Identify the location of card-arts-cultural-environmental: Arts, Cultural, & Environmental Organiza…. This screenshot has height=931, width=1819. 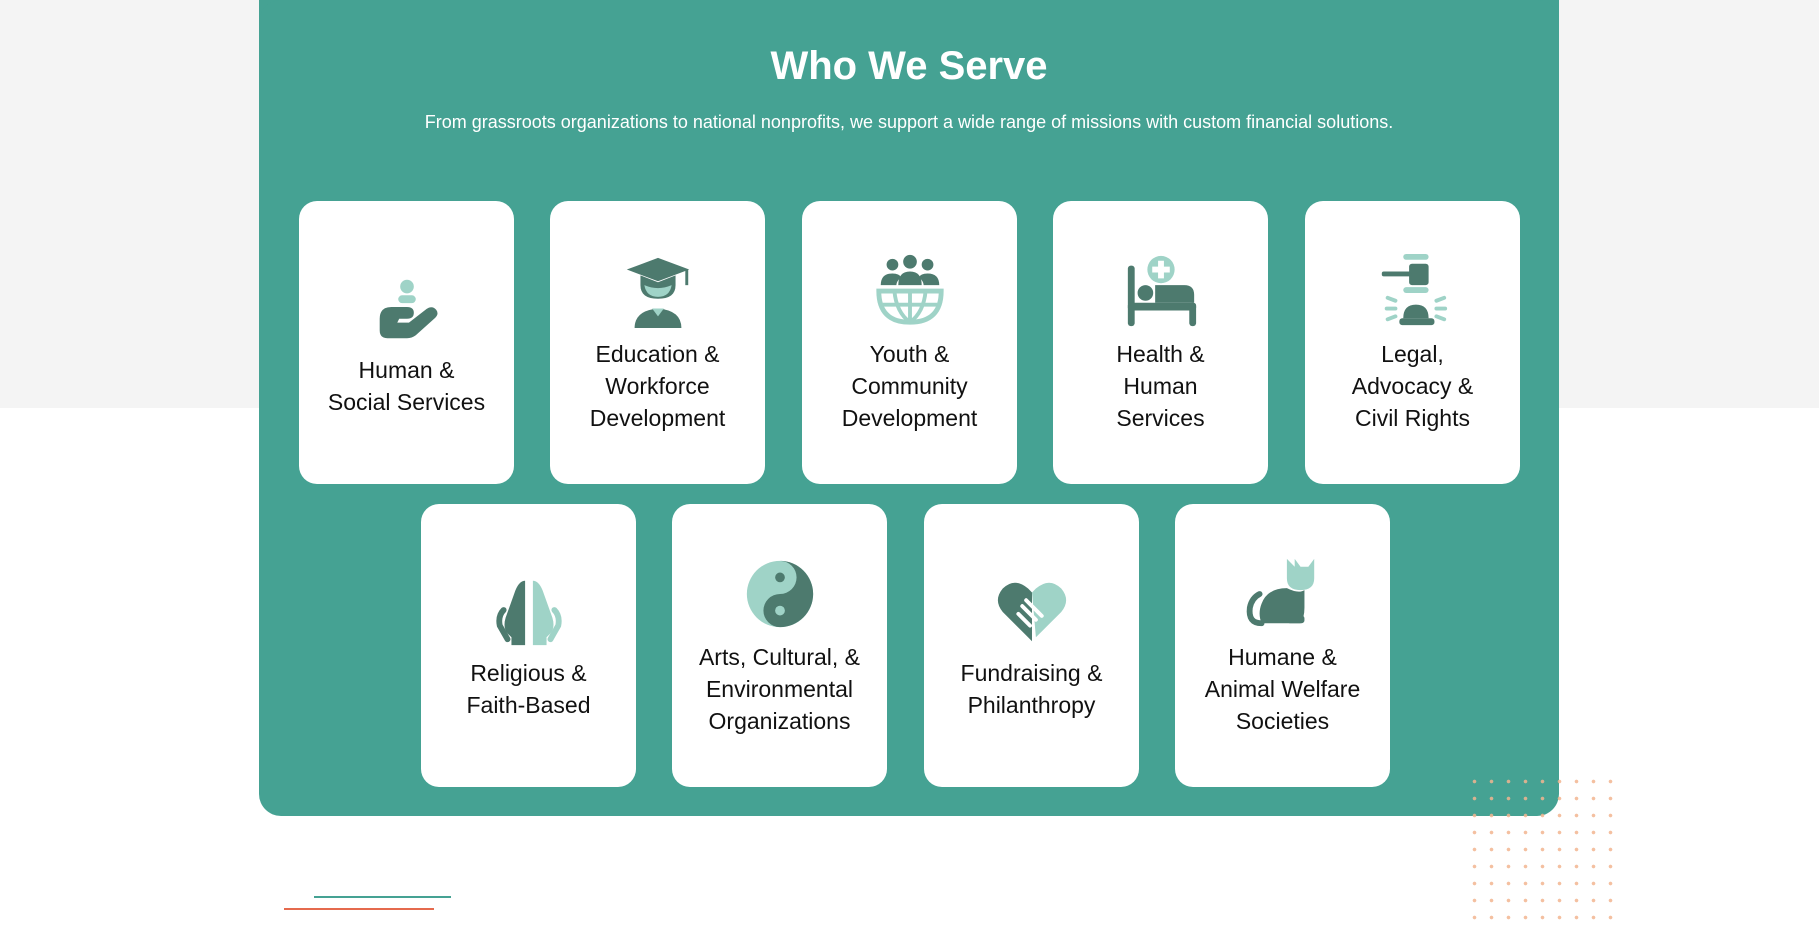
(779, 645).